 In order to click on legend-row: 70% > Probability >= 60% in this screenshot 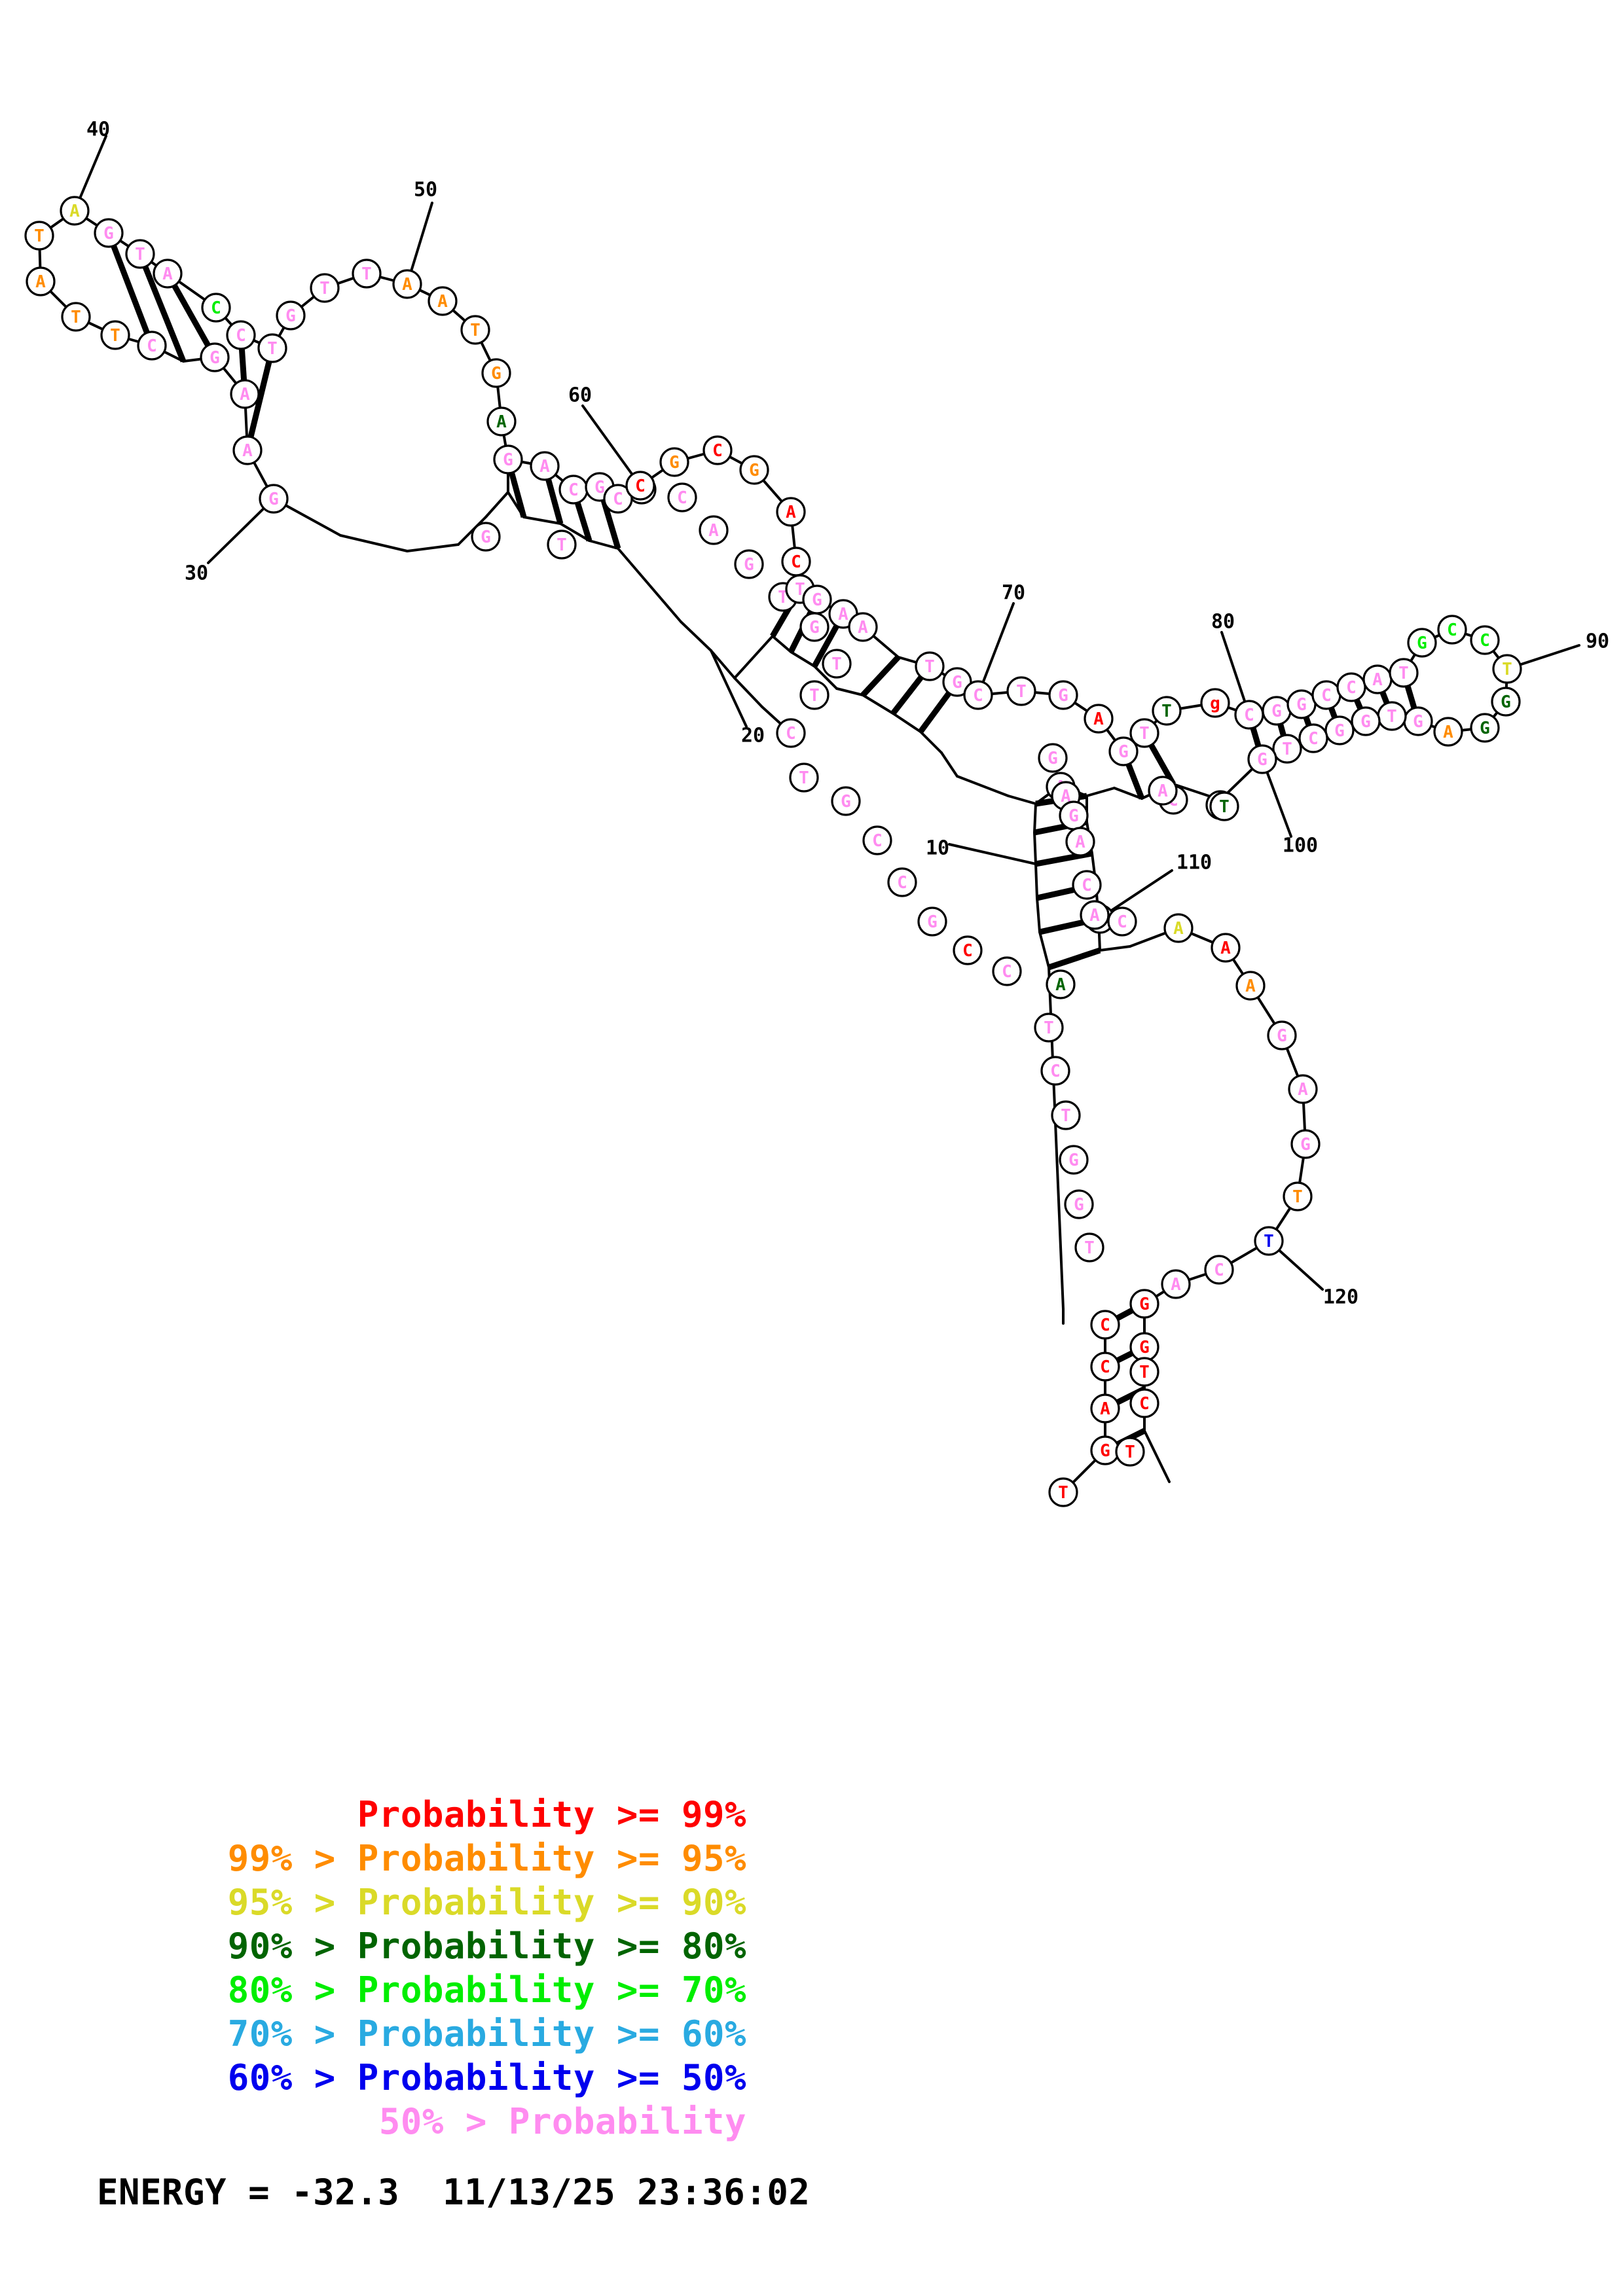, I will do `click(486, 2033)`.